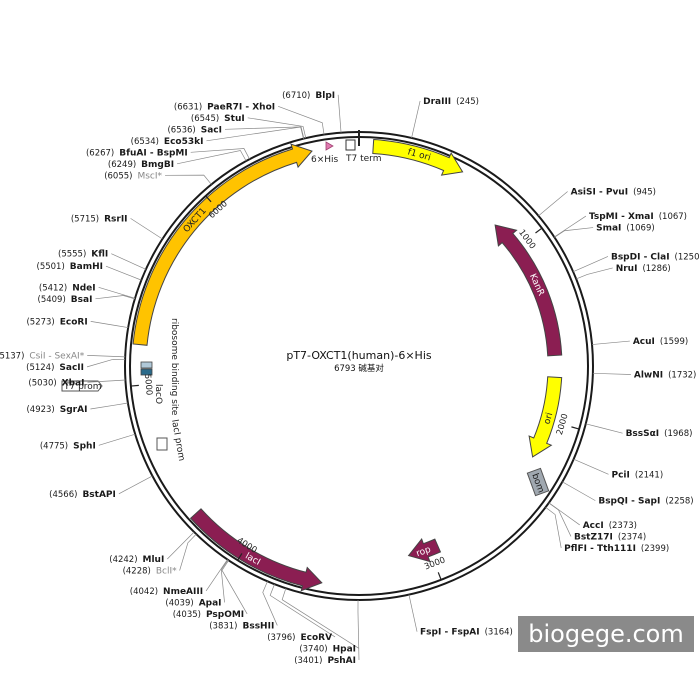 Image resolution: width=700 pixels, height=700 pixels. Describe the element at coordinates (621, 475) in the screenshot. I see `site-pcii: PciI` at that location.